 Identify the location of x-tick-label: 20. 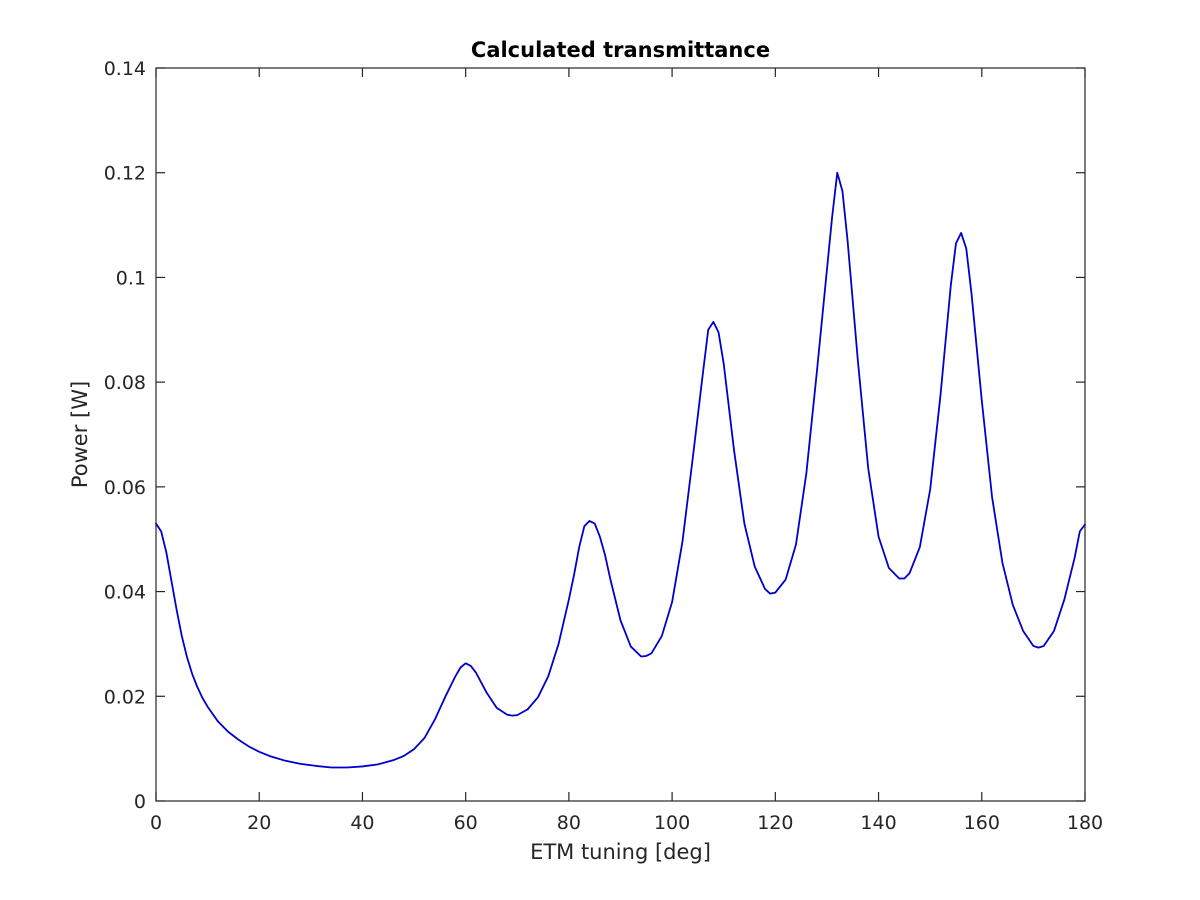
(259, 823).